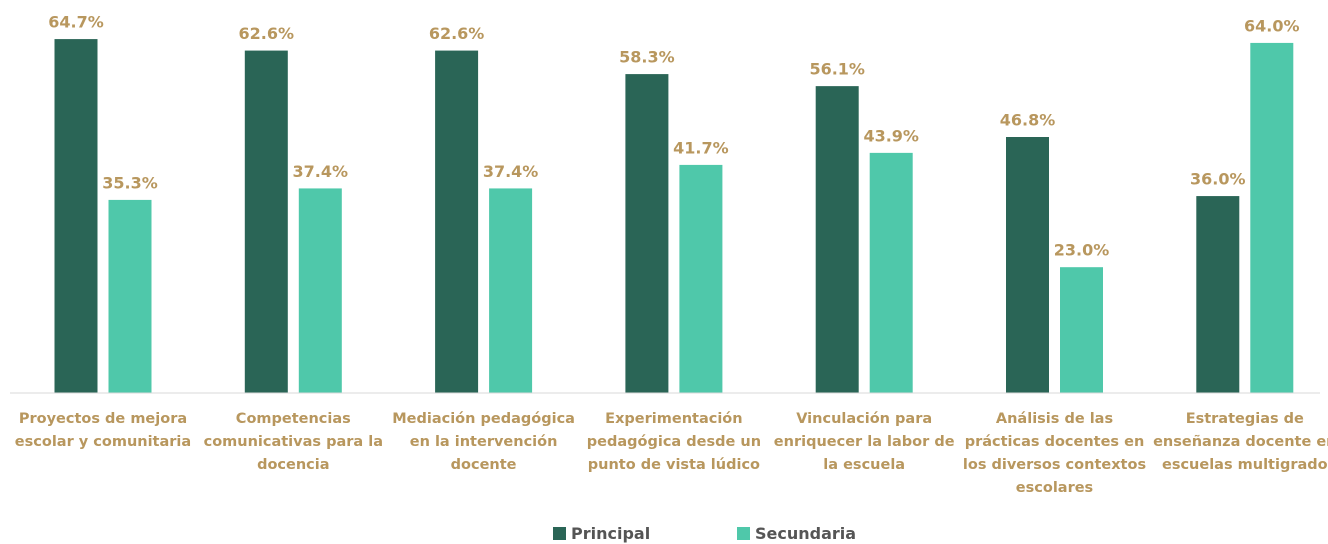 This screenshot has width=1328, height=544. What do you see at coordinates (130, 182) in the screenshot?
I see `value-label: 35.3%` at bounding box center [130, 182].